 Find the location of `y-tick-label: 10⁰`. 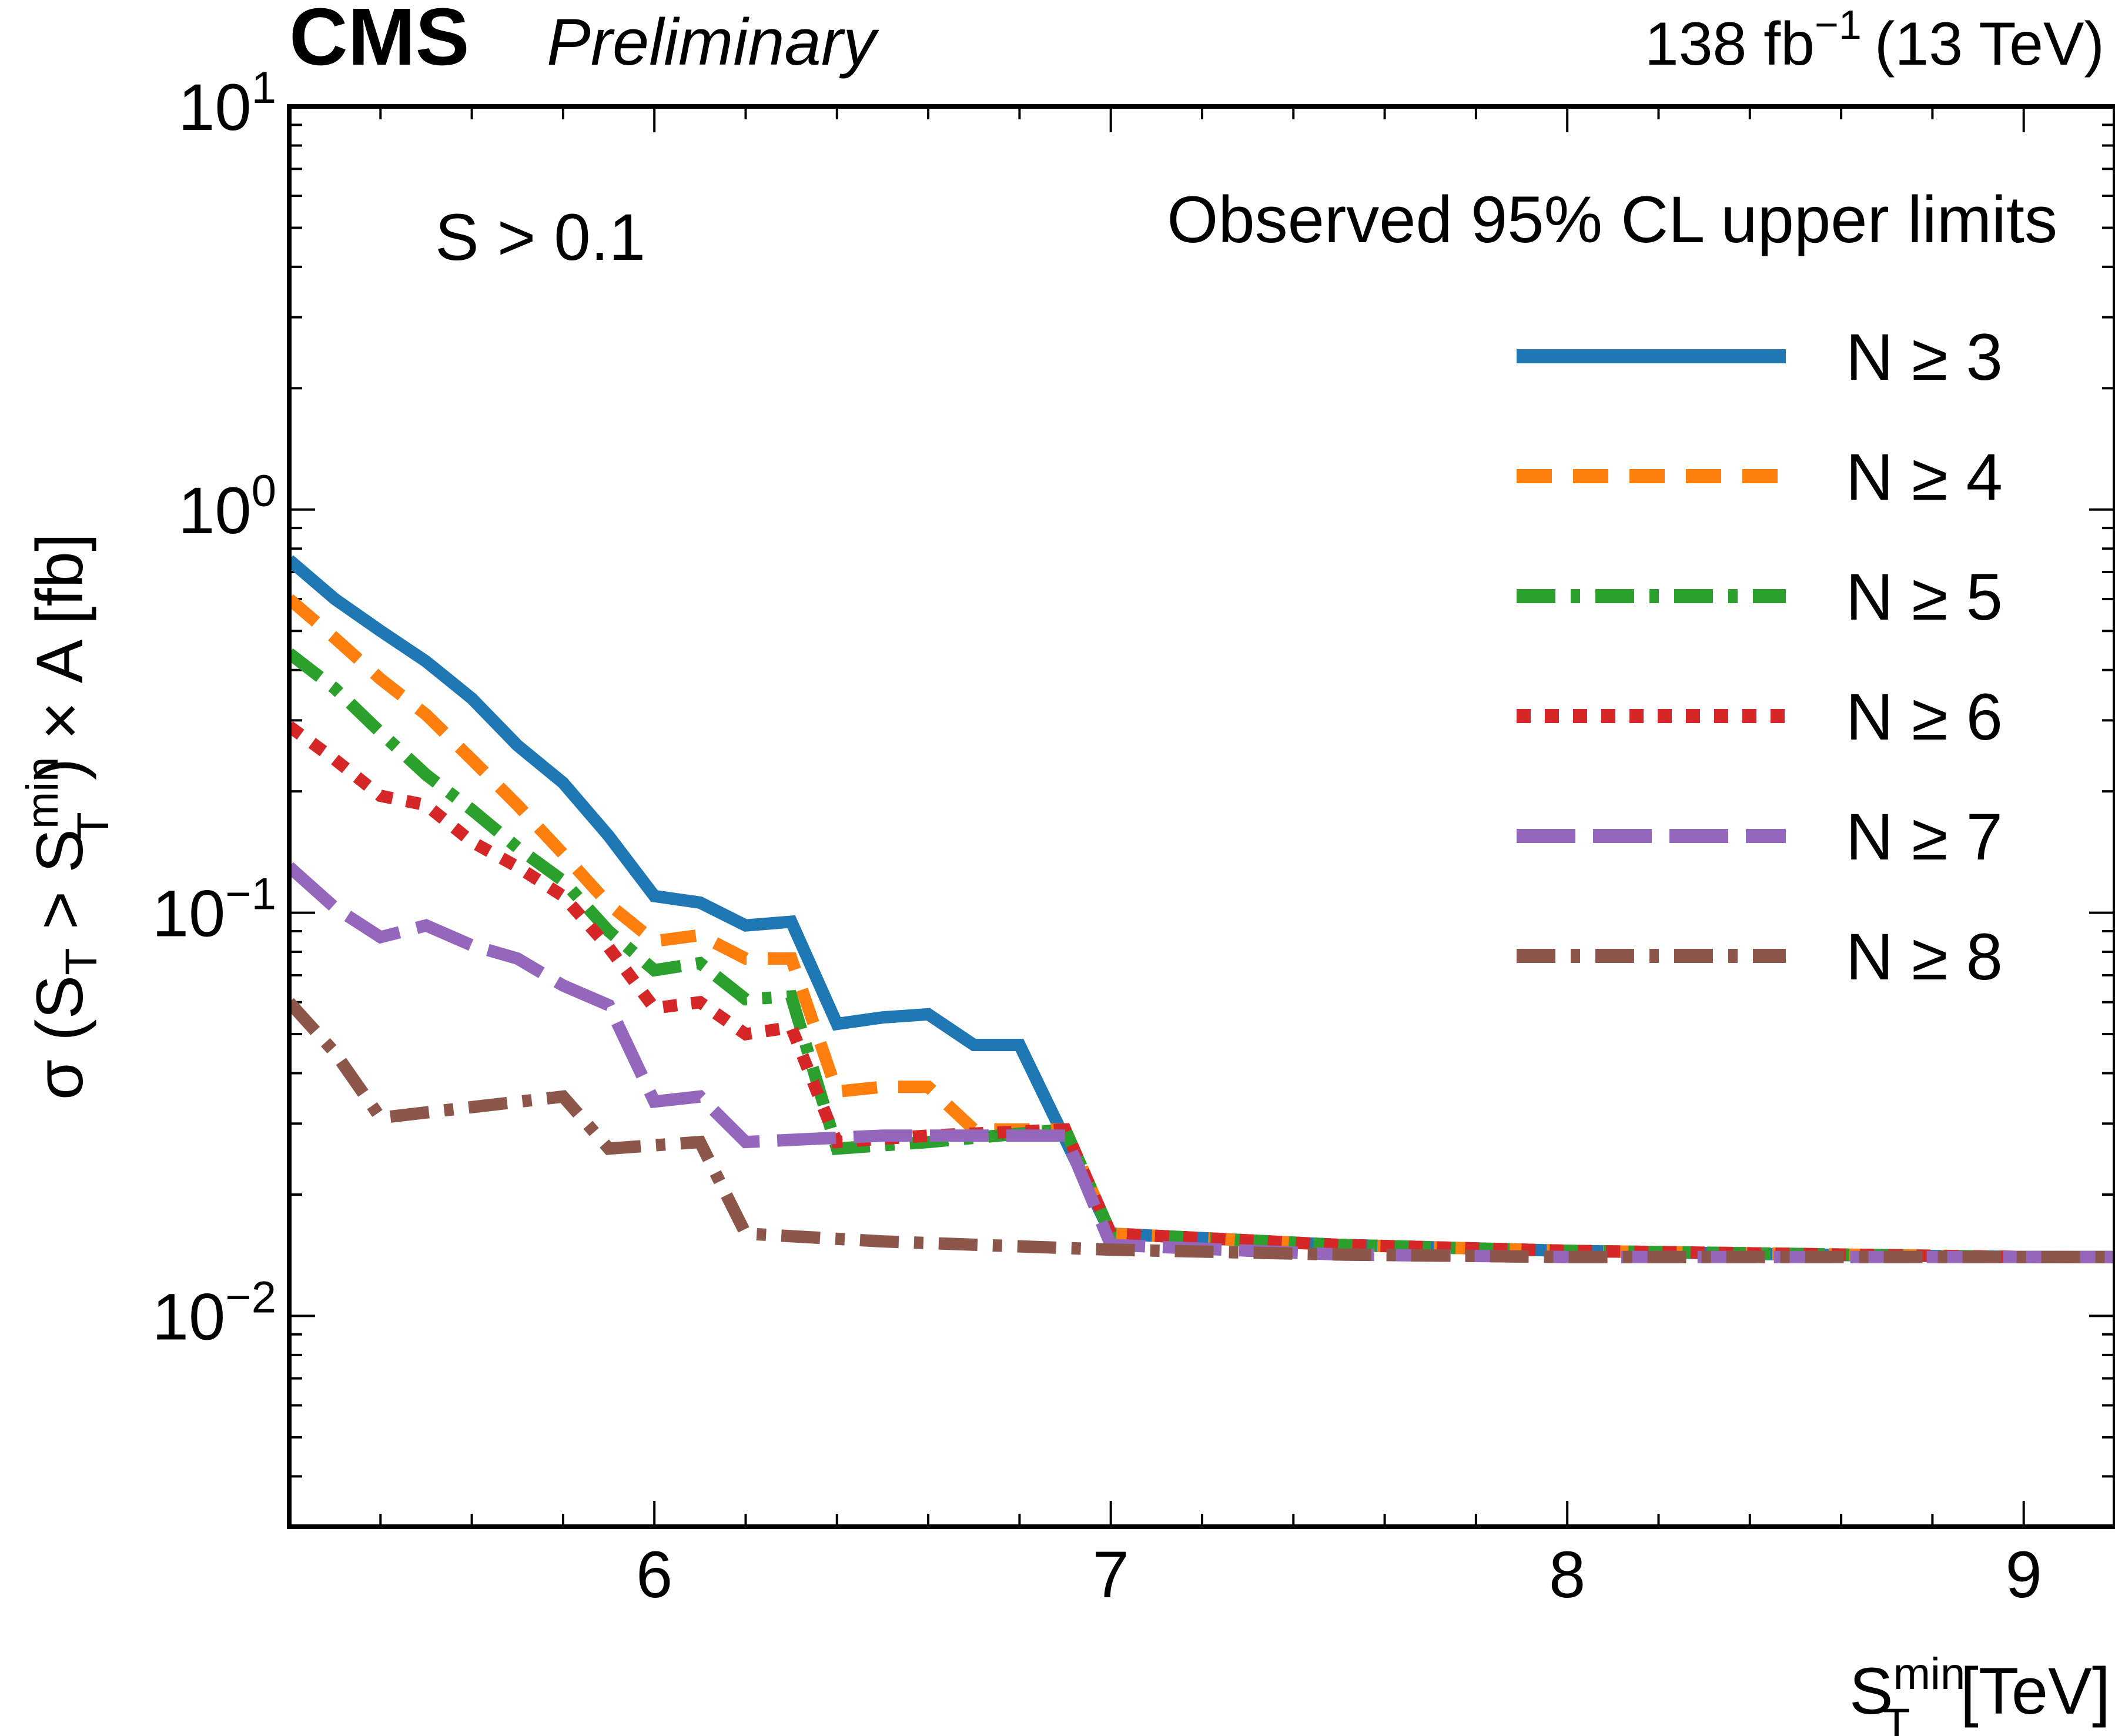

y-tick-label: 10⁰ is located at coordinates (227, 506).